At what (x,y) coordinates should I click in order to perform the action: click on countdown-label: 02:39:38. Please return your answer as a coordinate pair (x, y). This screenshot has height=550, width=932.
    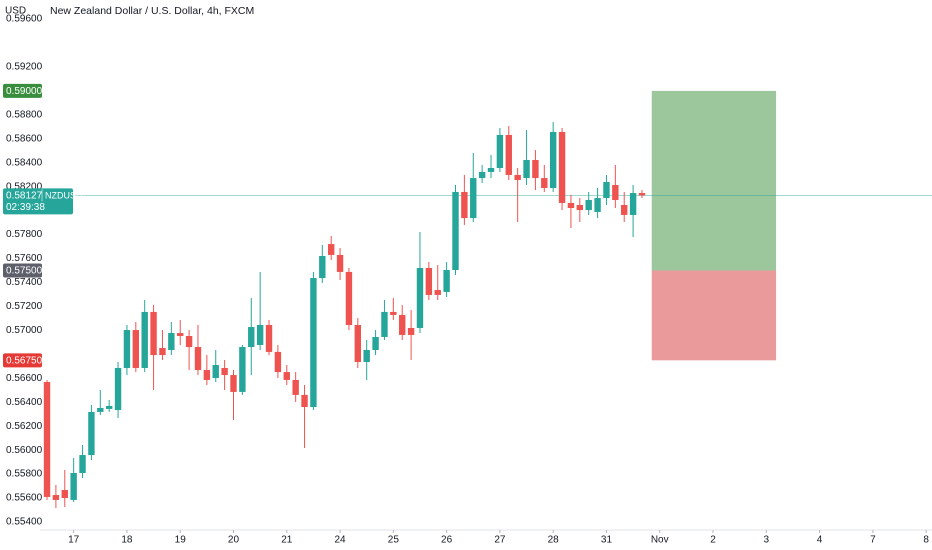
    Looking at the image, I should click on (25, 207).